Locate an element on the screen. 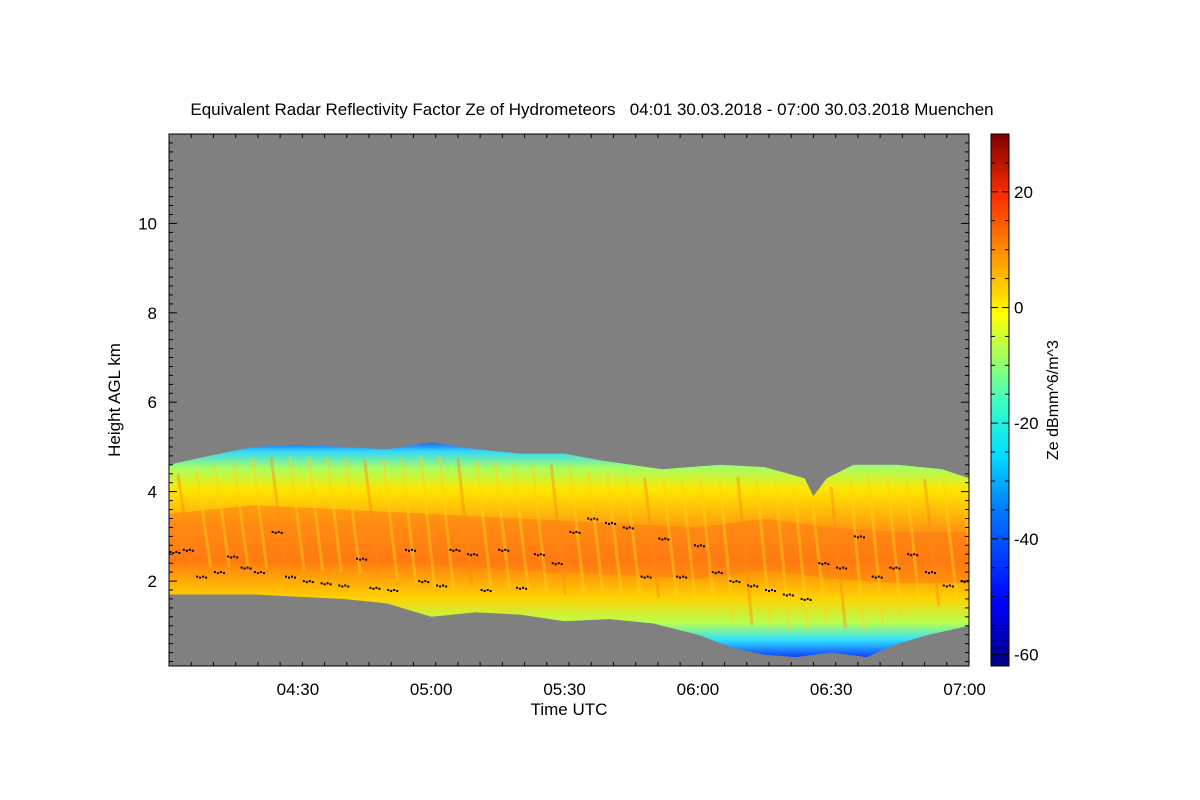 This screenshot has height=800, width=1200. melting-layer-points is located at coordinates (569, 559).